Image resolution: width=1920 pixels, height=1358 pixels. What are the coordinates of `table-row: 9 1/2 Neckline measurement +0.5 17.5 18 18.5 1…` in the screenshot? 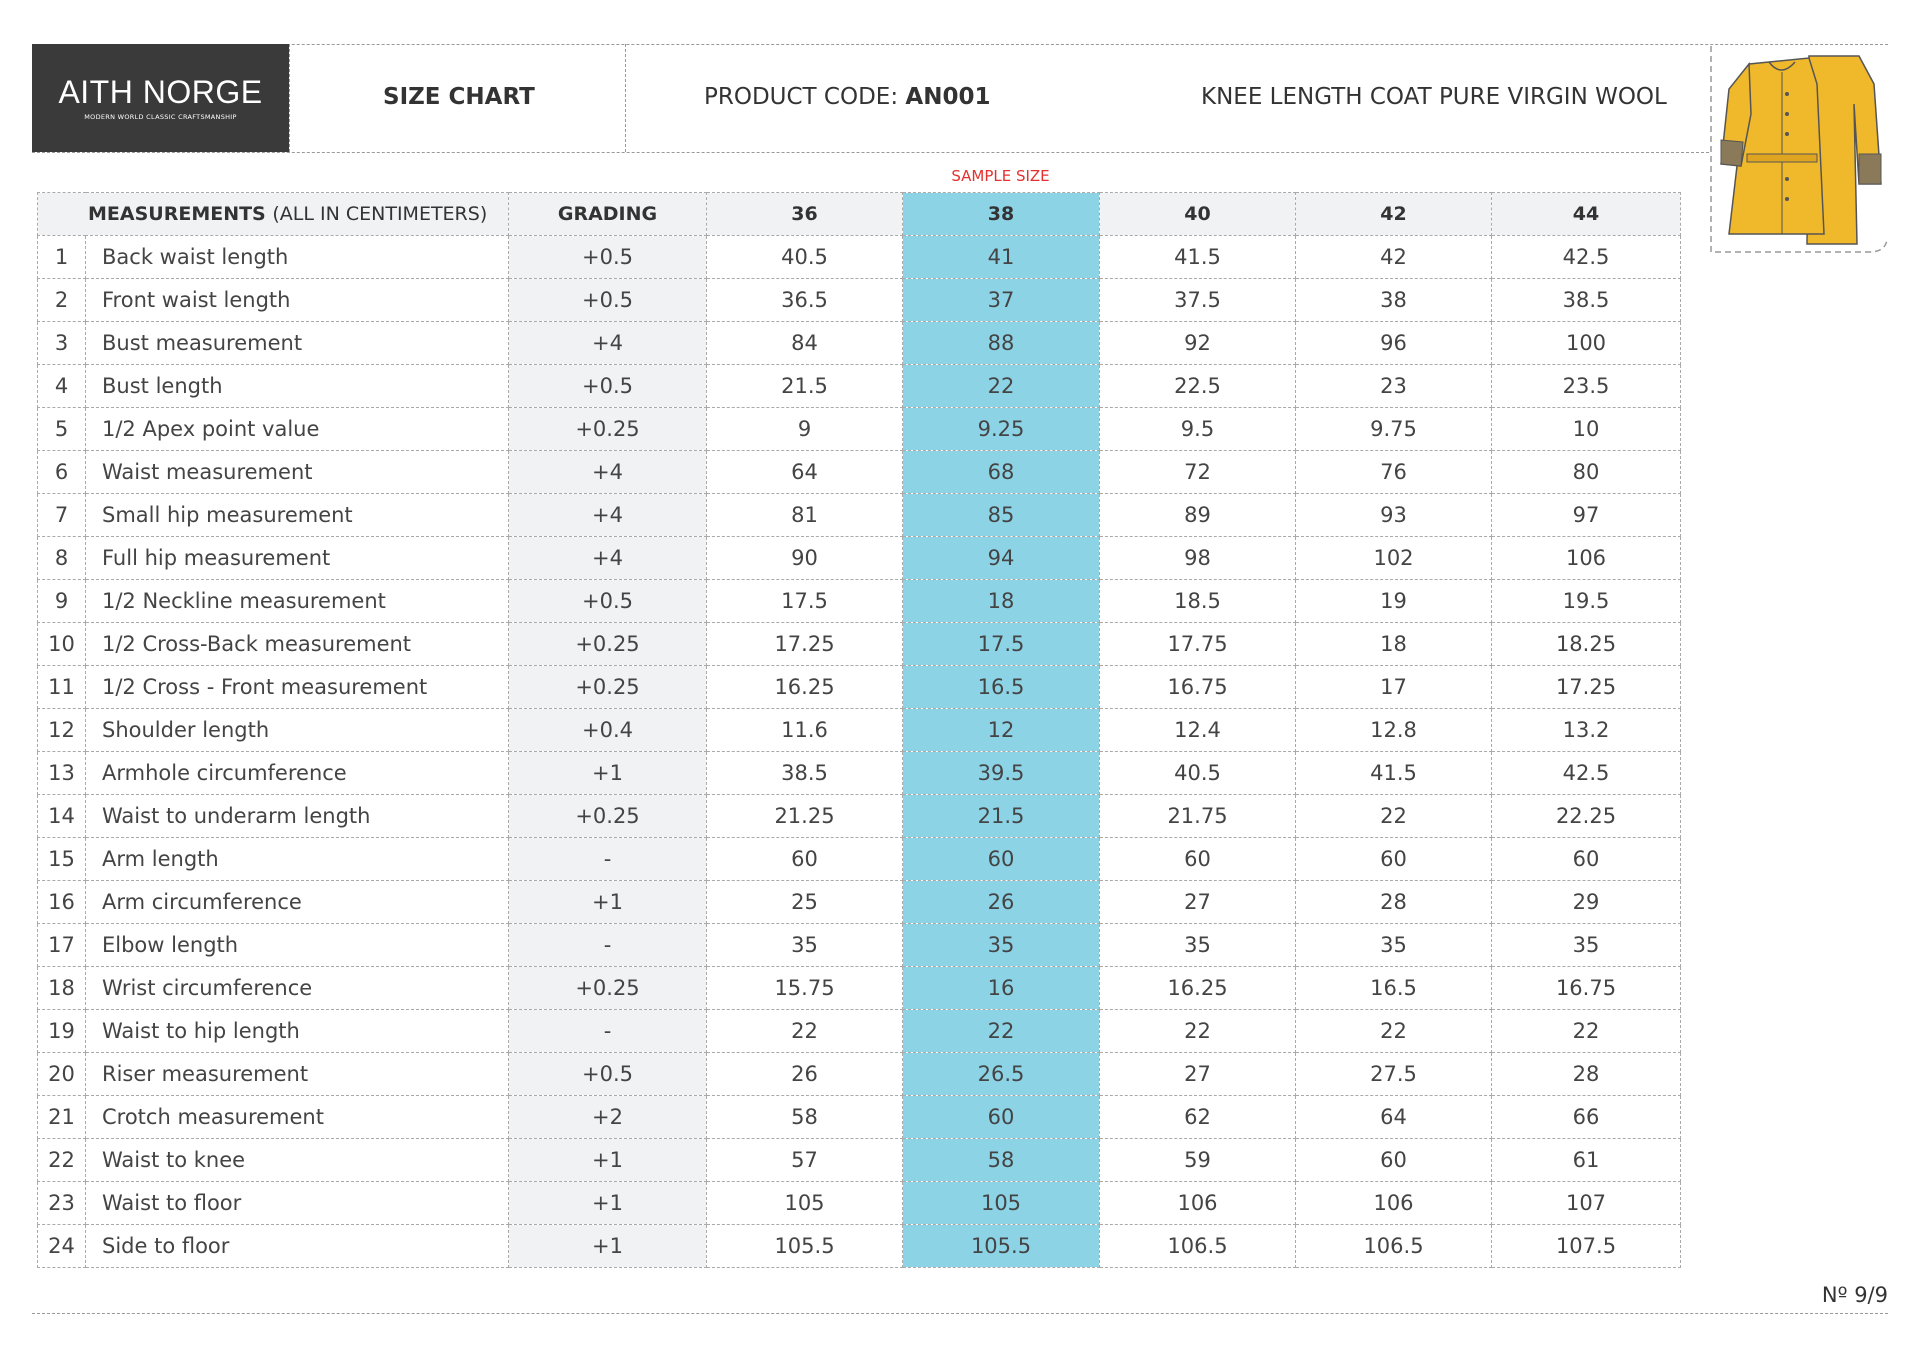 It's located at (859, 601).